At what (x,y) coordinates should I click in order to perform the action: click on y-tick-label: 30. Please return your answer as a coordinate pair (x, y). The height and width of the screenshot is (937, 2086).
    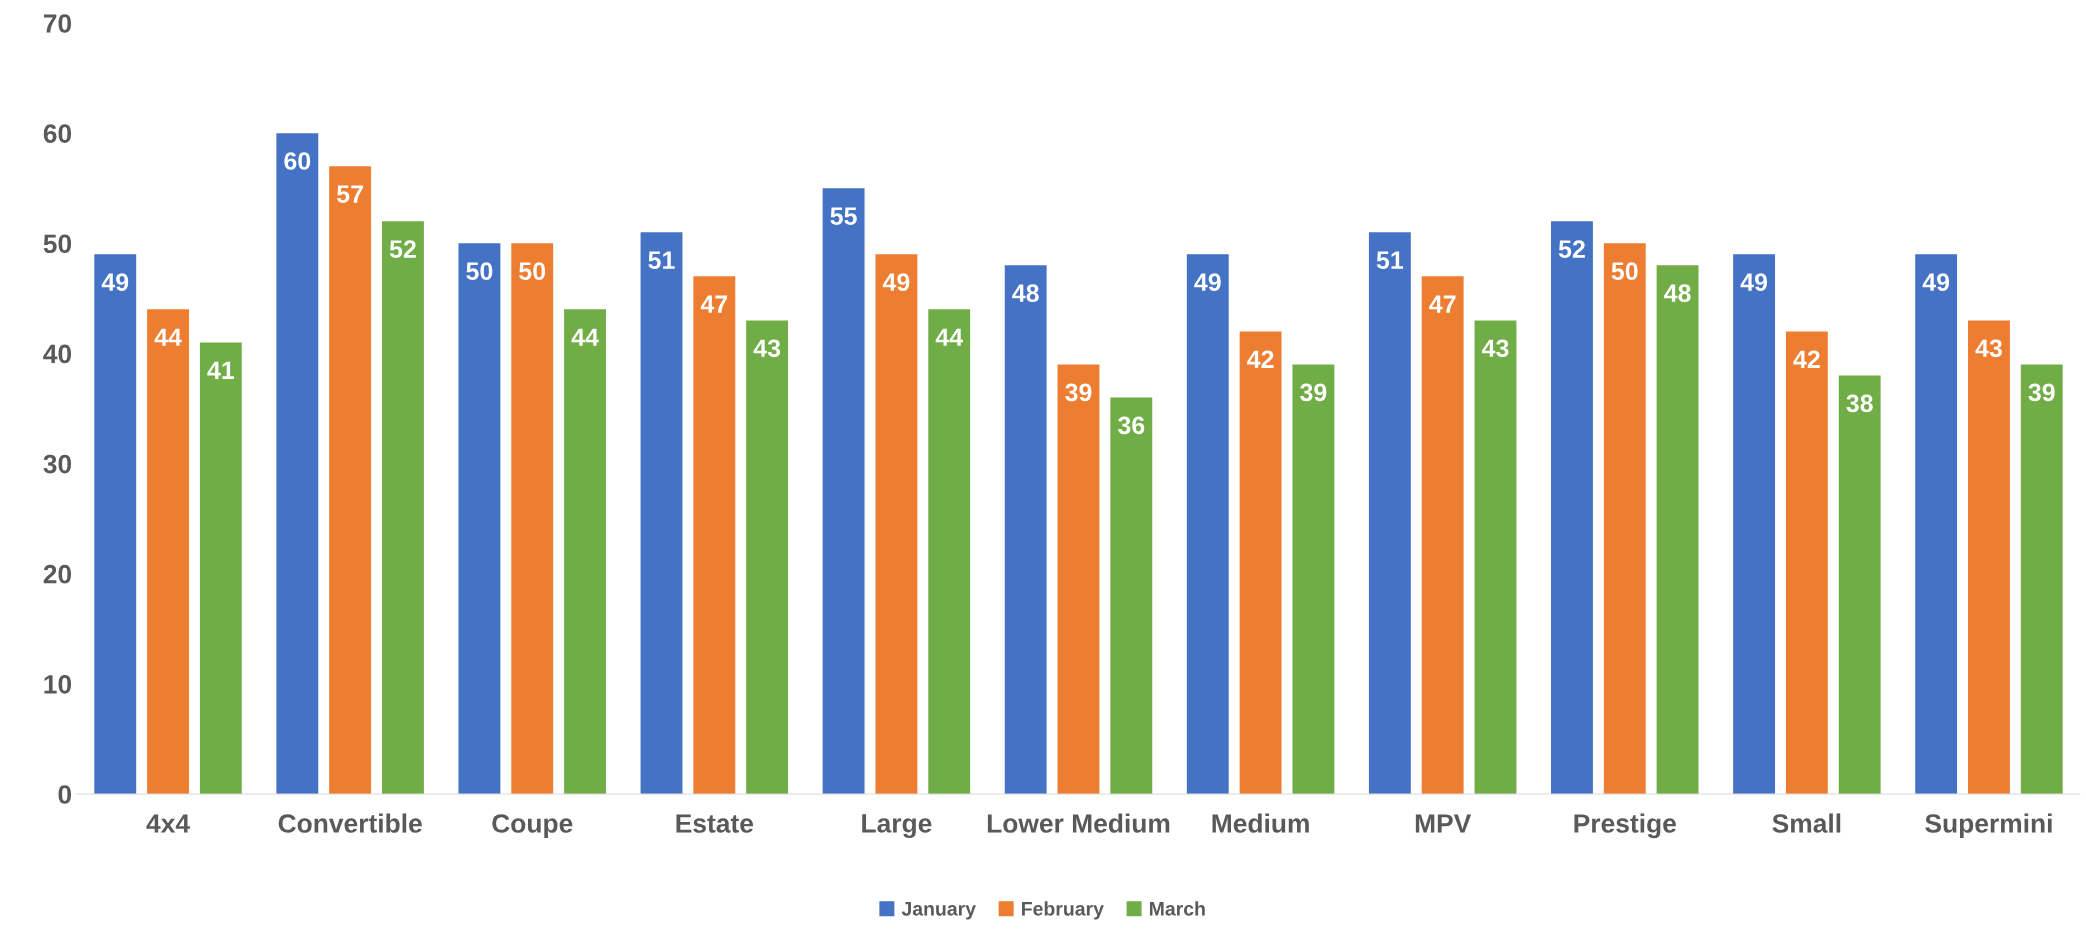
    Looking at the image, I should click on (57, 464).